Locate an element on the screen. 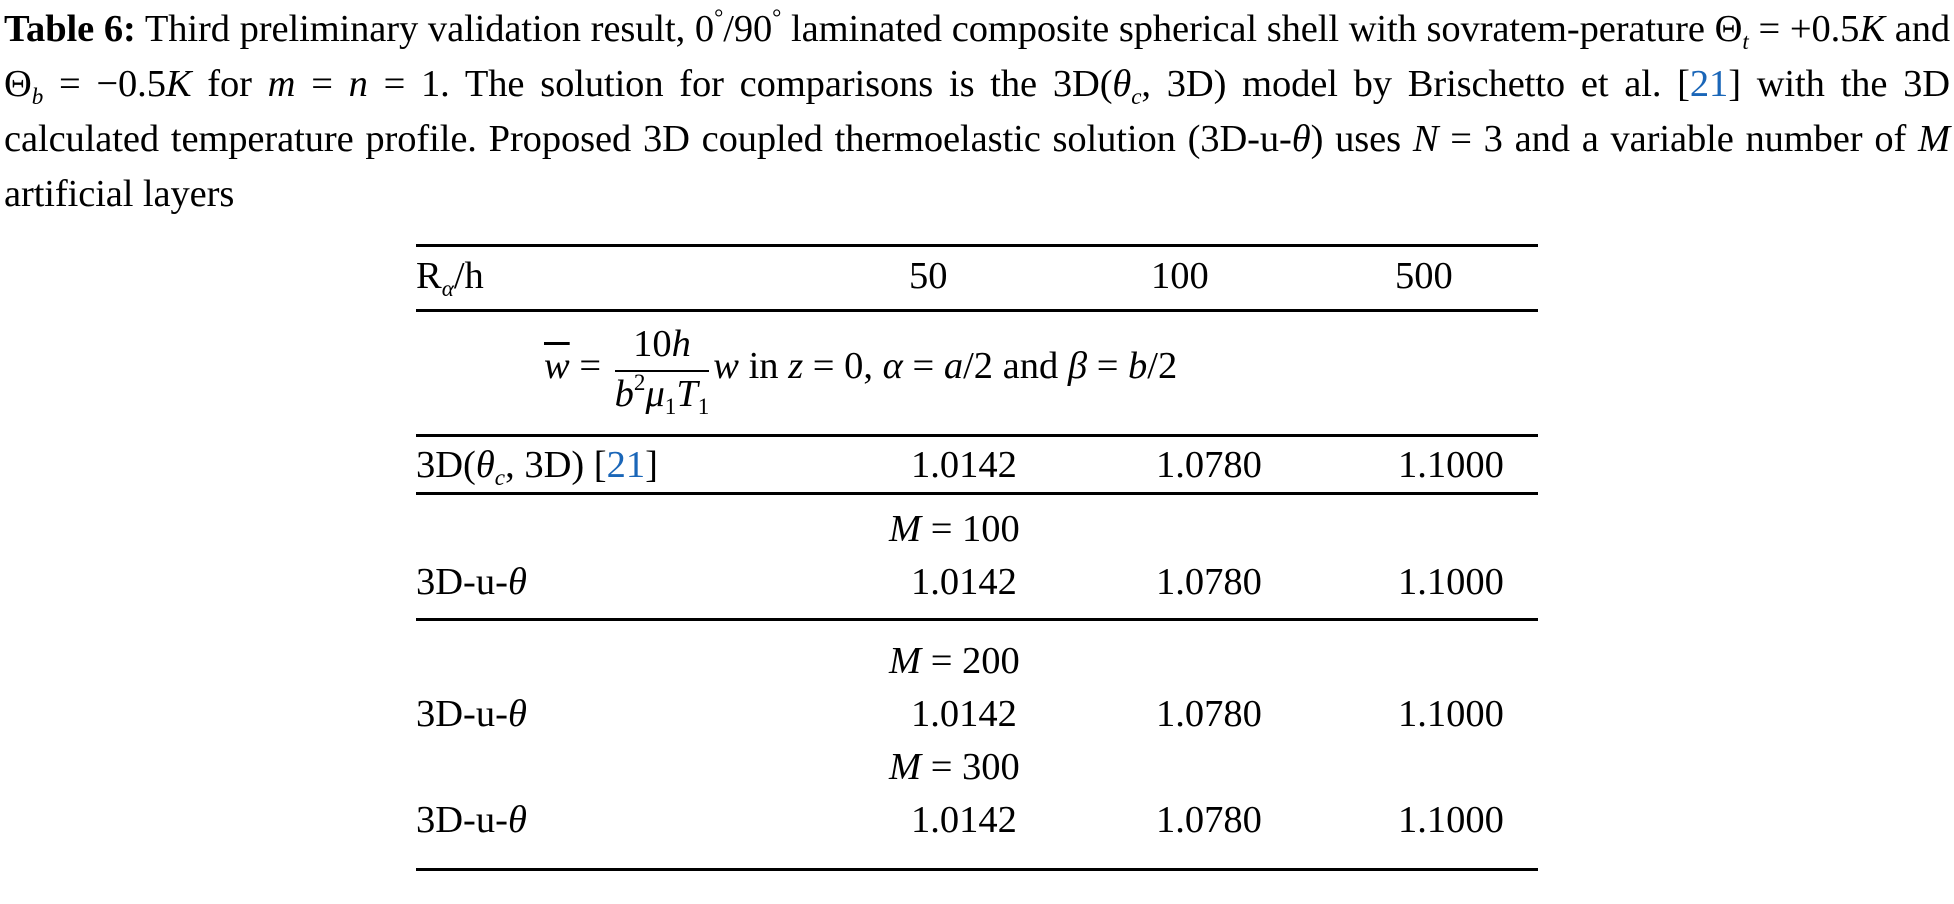 This screenshot has height=904, width=1954. b-symbol: b is located at coordinates (1138, 365).